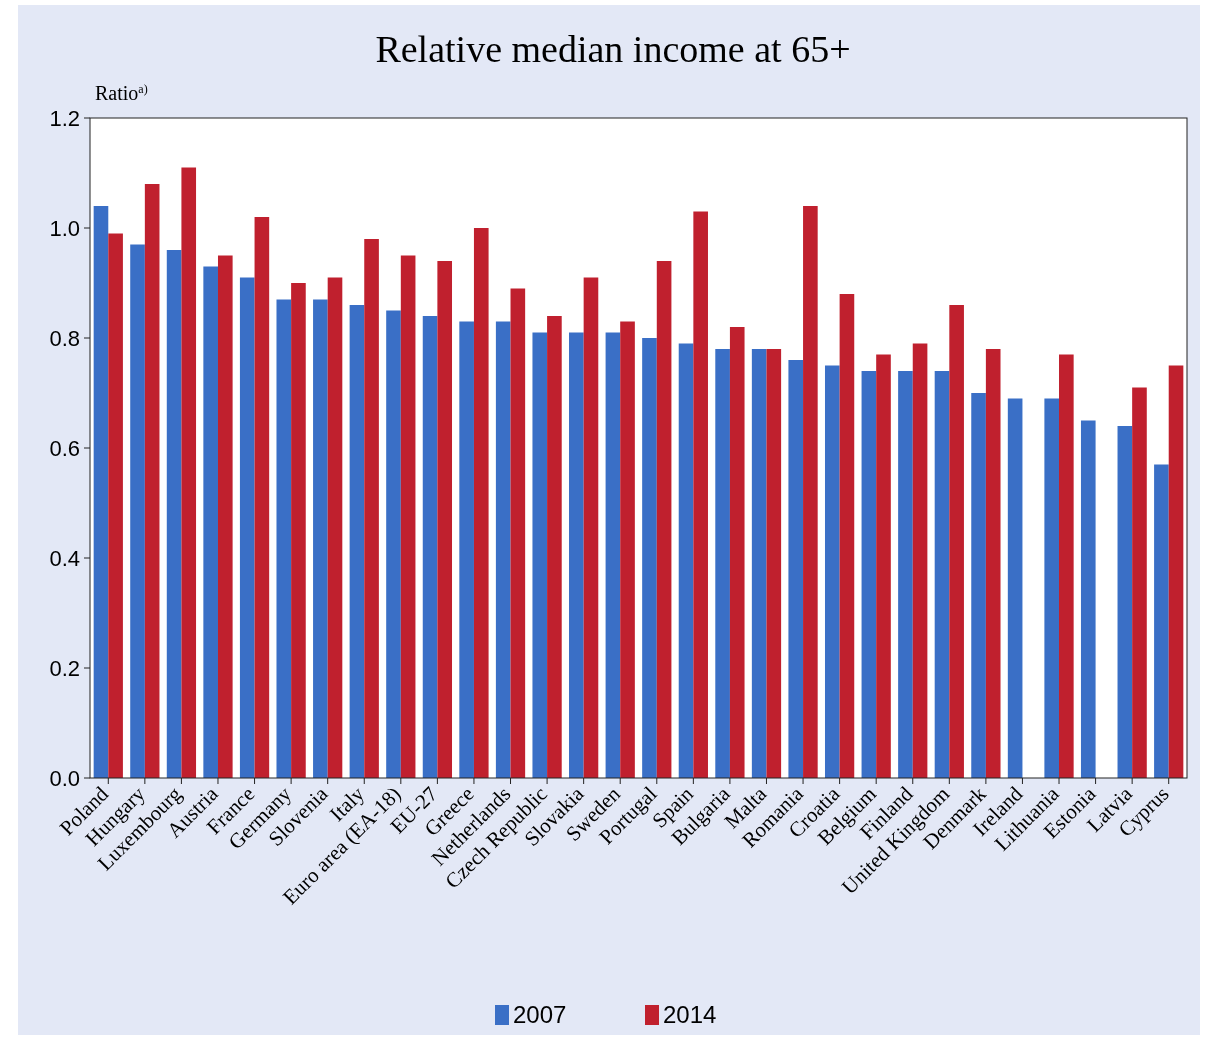 This screenshot has height=1038, width=1206. I want to click on y-tick-label: 0.4, so click(64, 558).